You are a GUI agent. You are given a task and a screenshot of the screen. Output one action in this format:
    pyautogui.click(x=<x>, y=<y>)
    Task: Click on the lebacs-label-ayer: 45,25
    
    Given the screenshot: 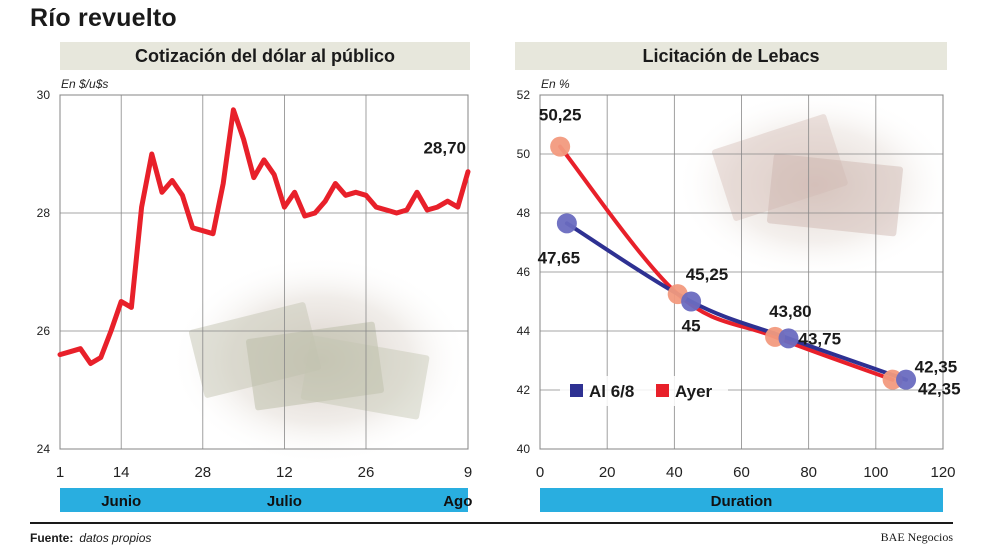 What is the action you would take?
    pyautogui.click(x=707, y=274)
    